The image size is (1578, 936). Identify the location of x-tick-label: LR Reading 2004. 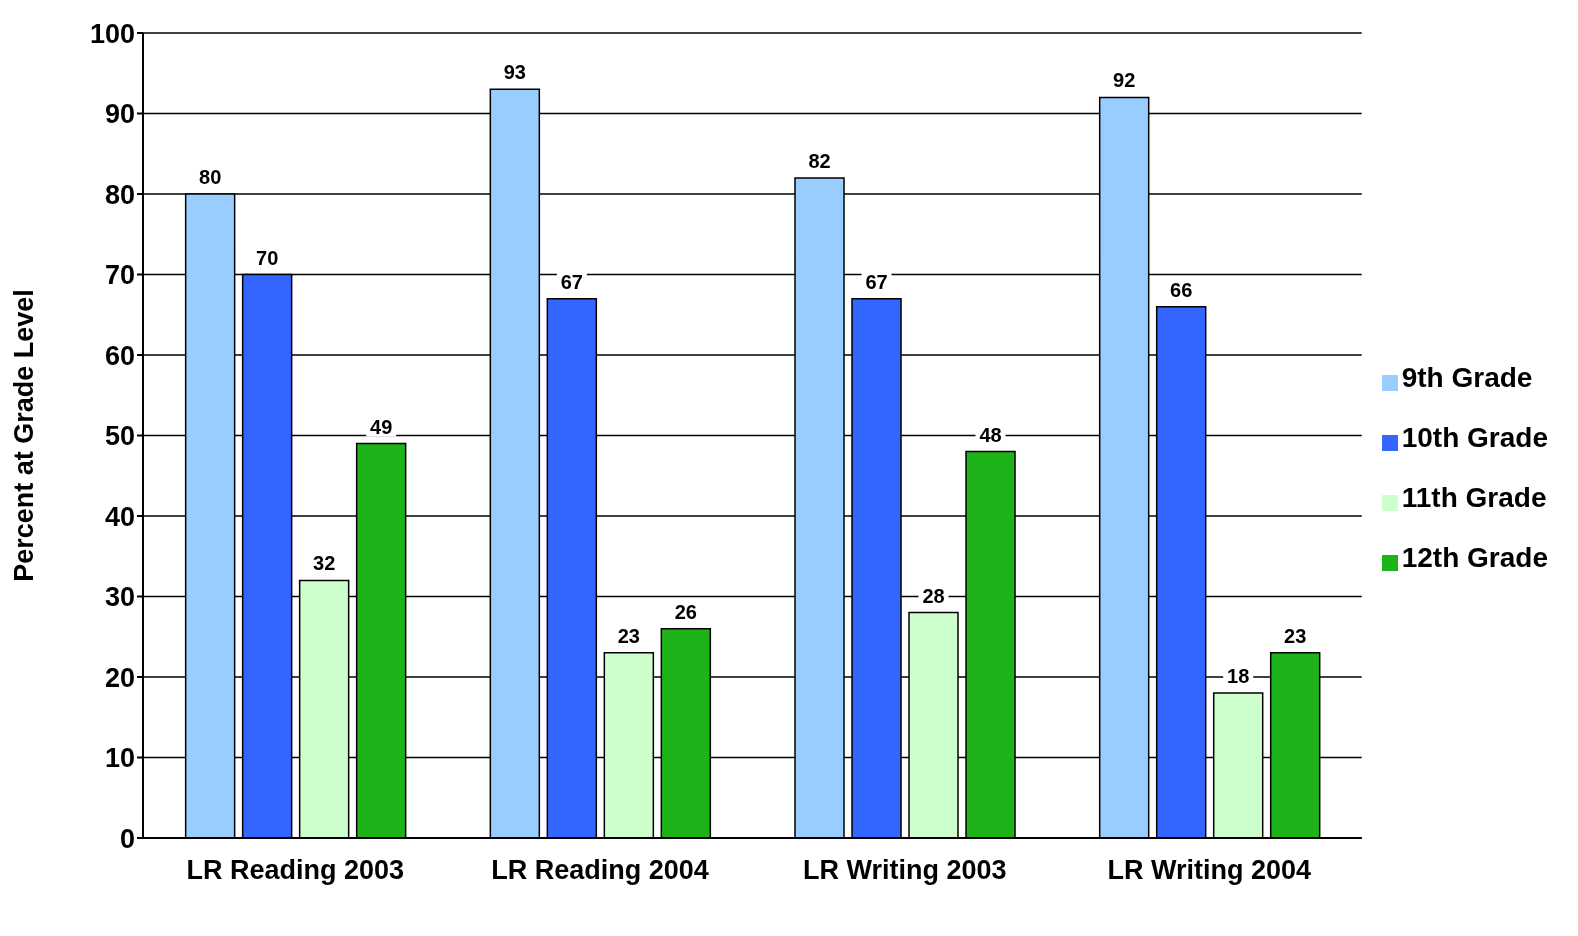
(600, 870).